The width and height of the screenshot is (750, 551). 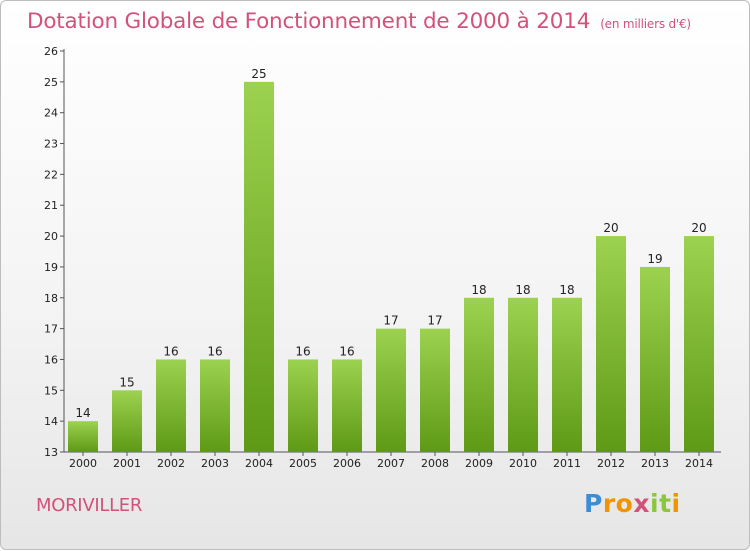 What do you see at coordinates (391, 463) in the screenshot?
I see `x-tick-label: 2007` at bounding box center [391, 463].